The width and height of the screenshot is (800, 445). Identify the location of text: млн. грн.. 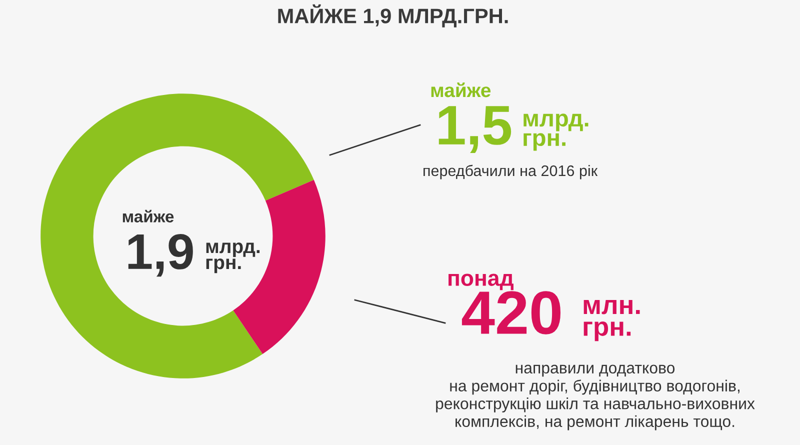
(612, 321).